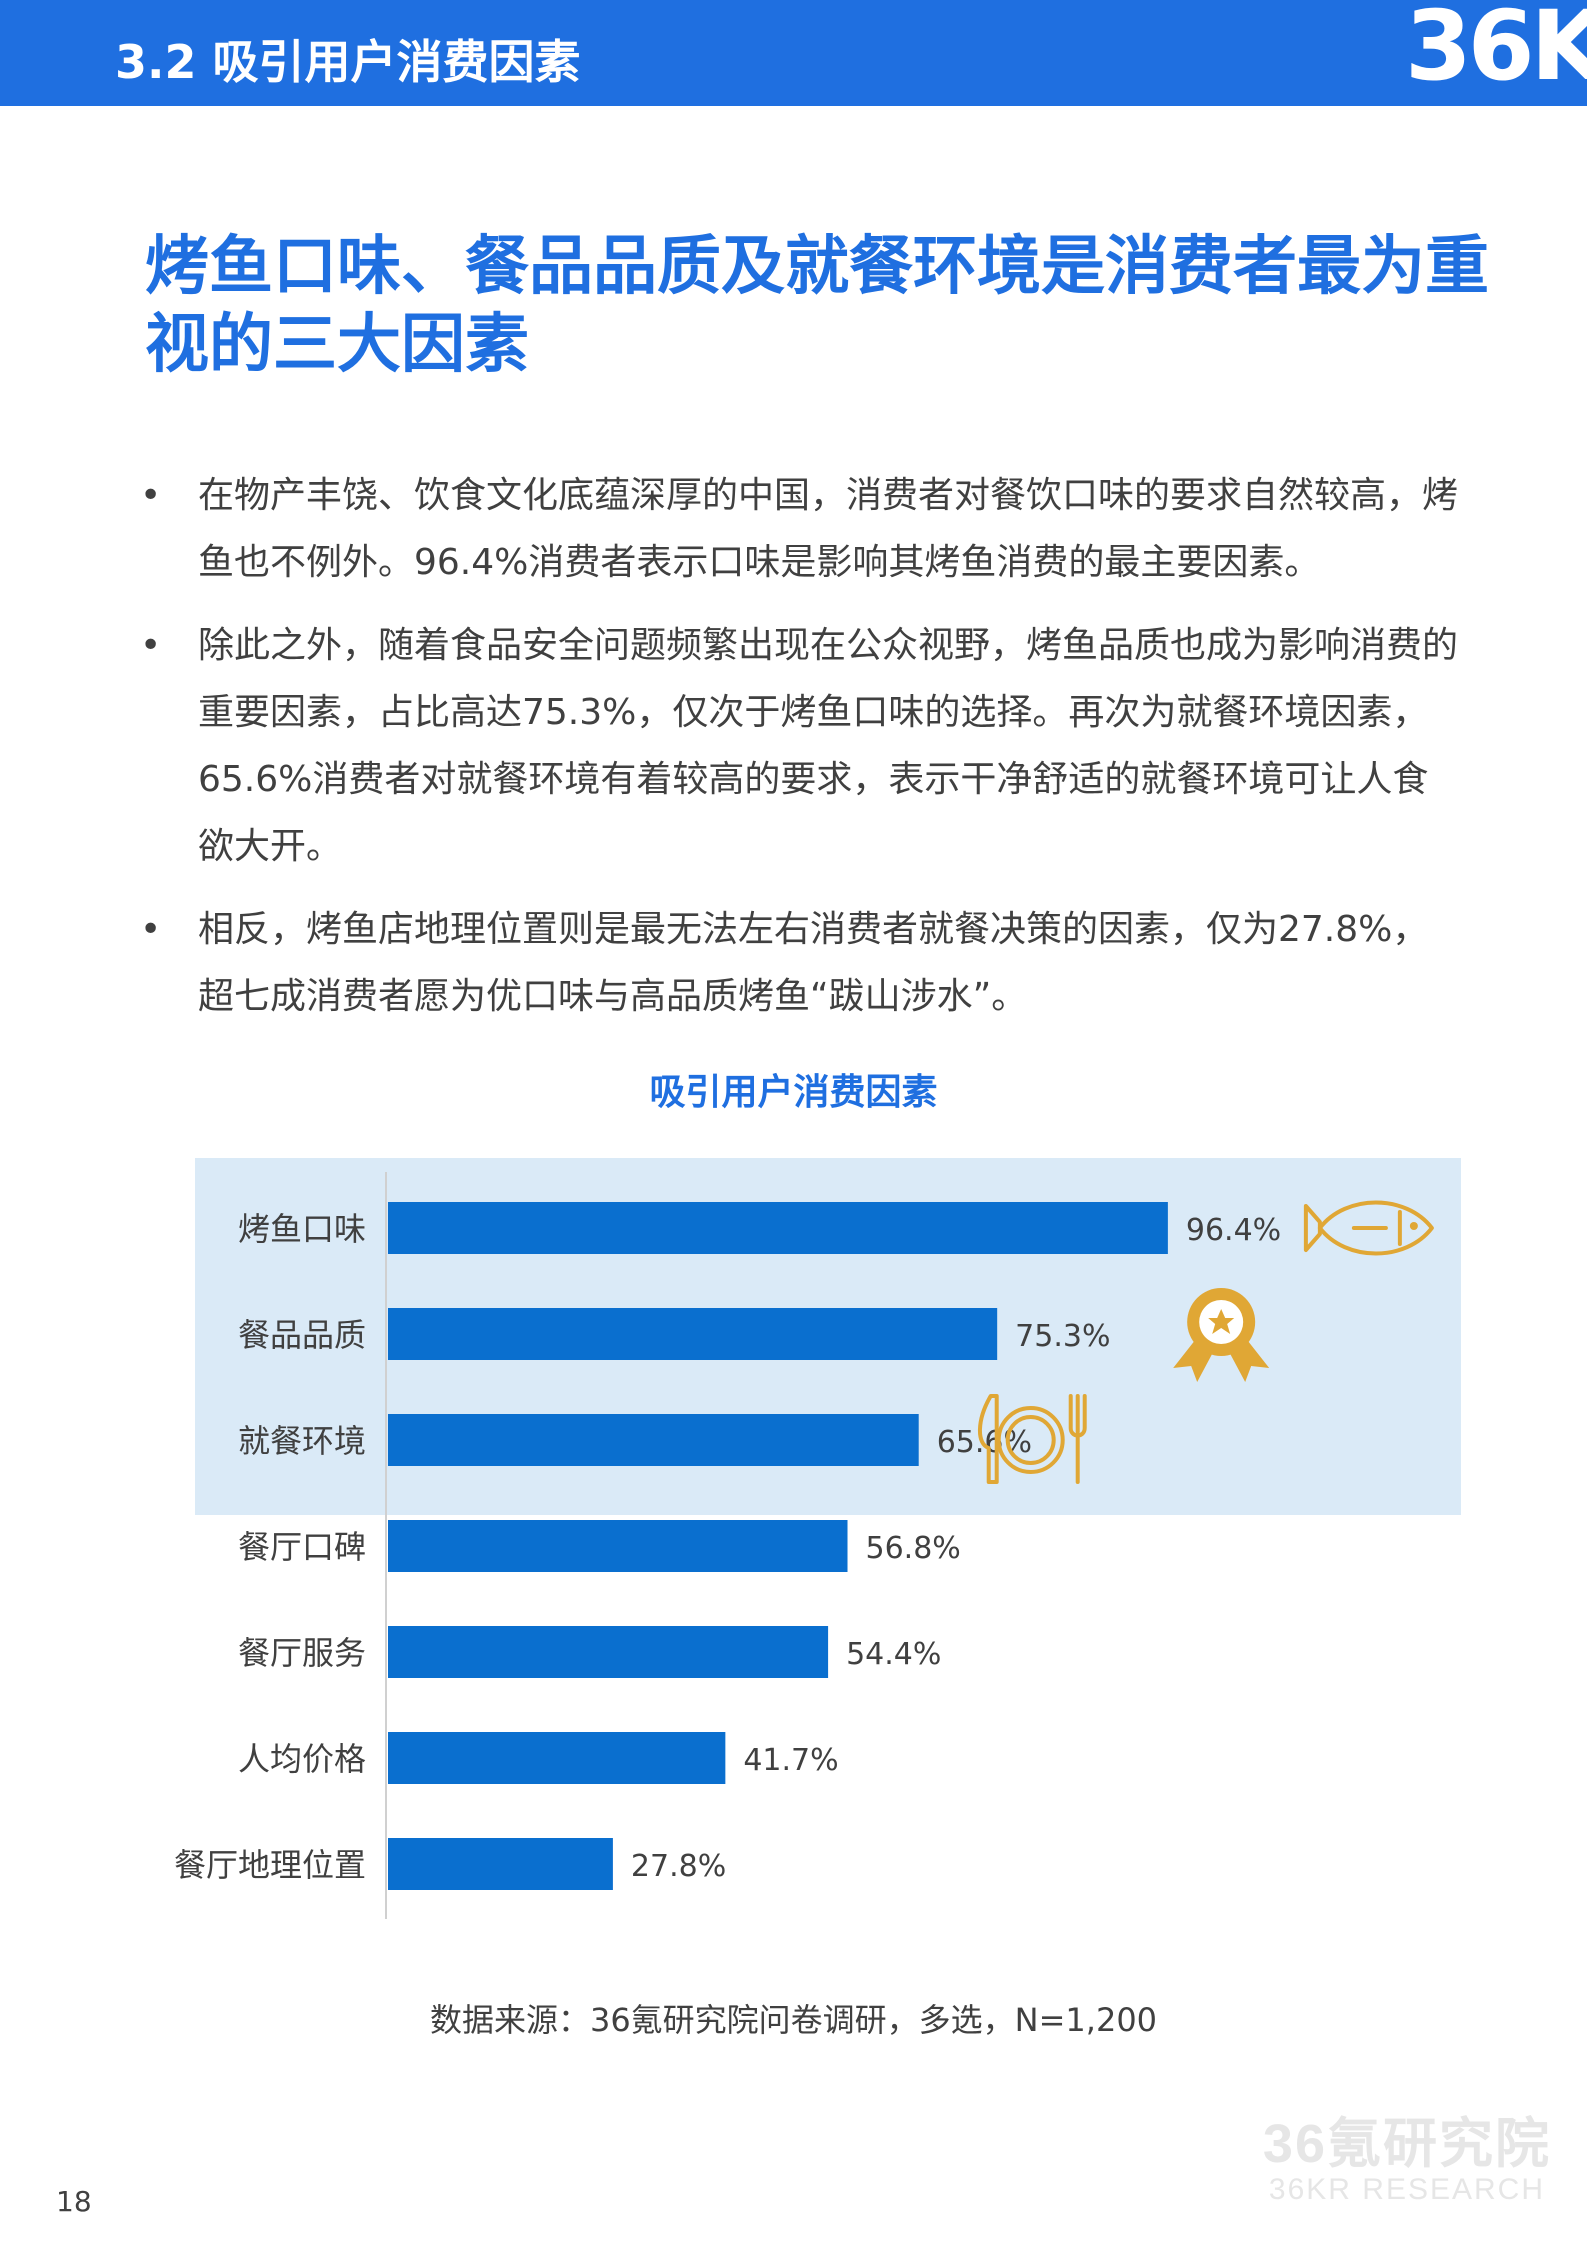 Image resolution: width=1587 pixels, height=2244 pixels. I want to click on value-label: 96.4%, so click(1233, 1230).